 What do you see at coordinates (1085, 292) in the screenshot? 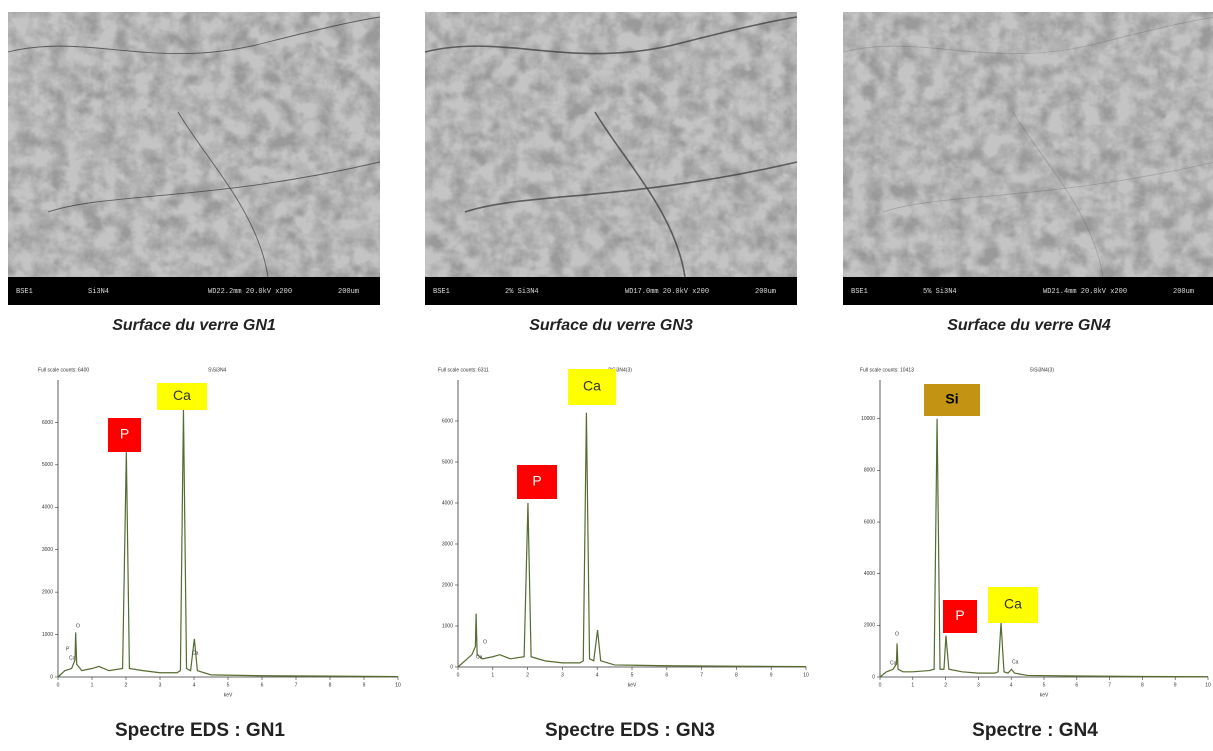
I see `info-text: WD21.4mm 20.0kV x200` at bounding box center [1085, 292].